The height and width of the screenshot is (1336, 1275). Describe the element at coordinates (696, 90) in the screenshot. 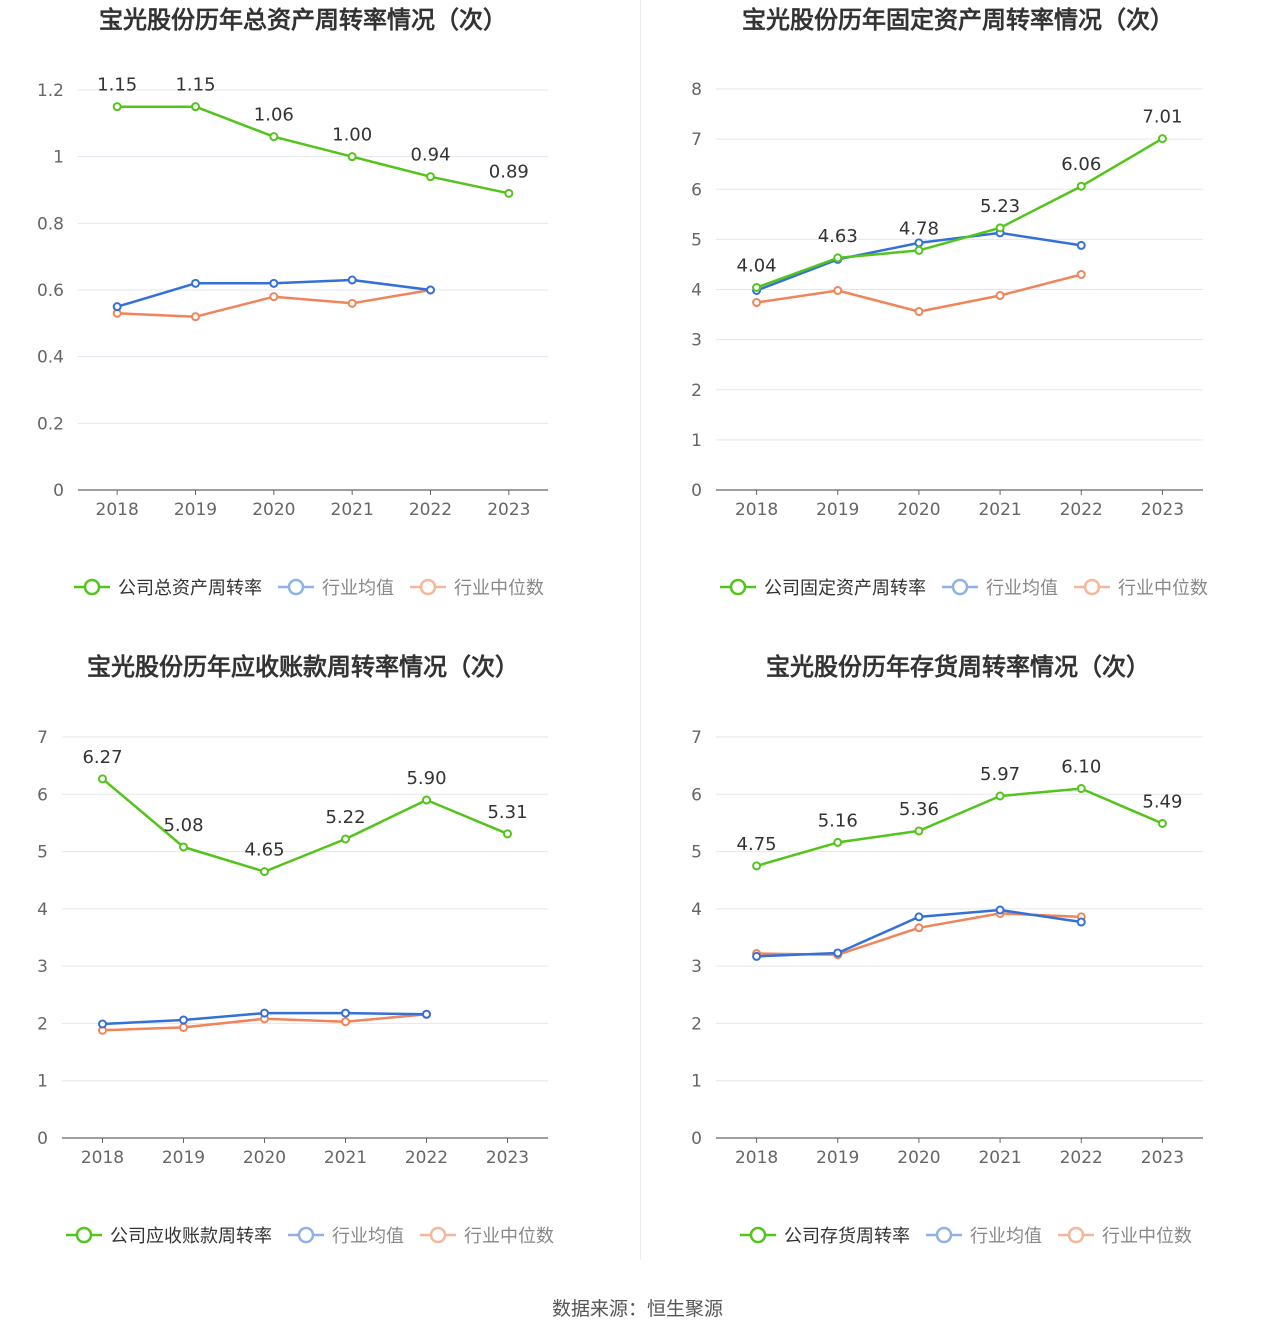

I see `y-tick-label: 8` at that location.